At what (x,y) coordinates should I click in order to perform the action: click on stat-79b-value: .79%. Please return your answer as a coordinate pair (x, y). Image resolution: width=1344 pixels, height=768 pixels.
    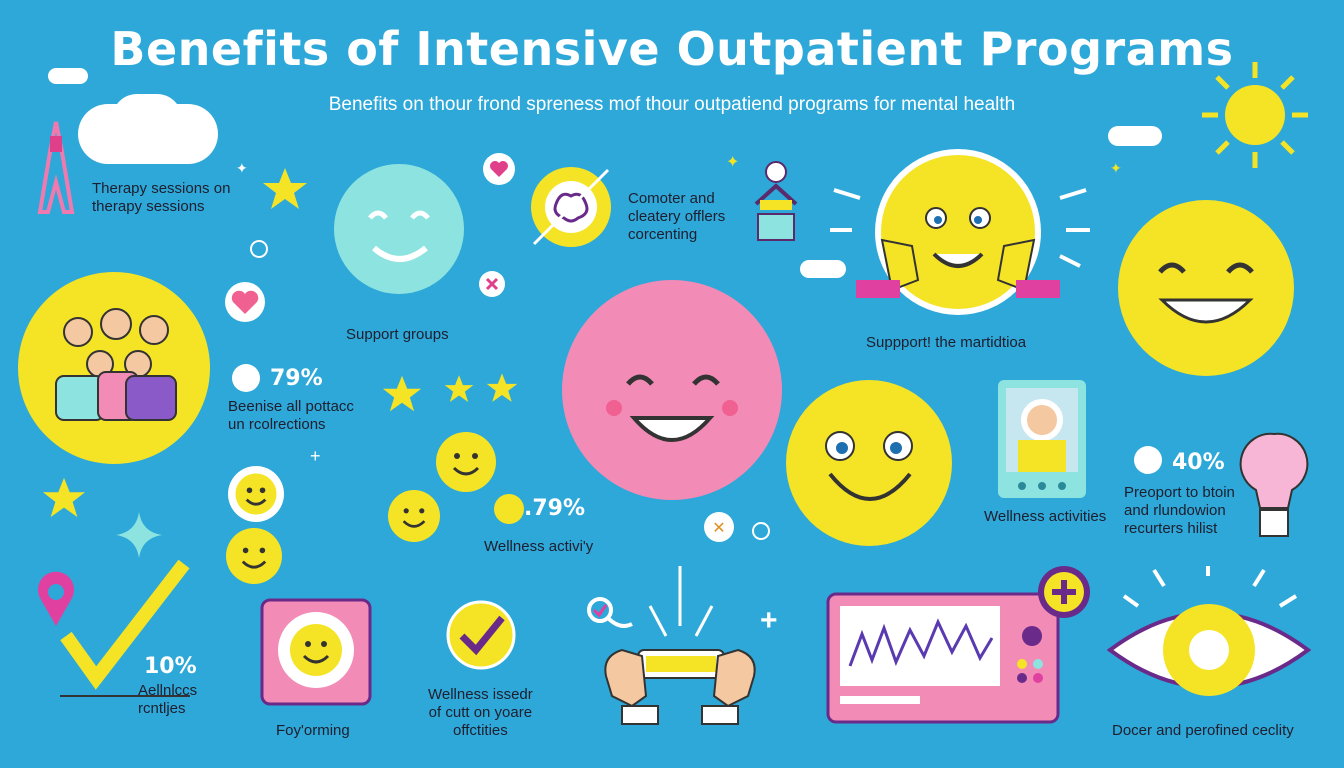
    Looking at the image, I should click on (555, 508).